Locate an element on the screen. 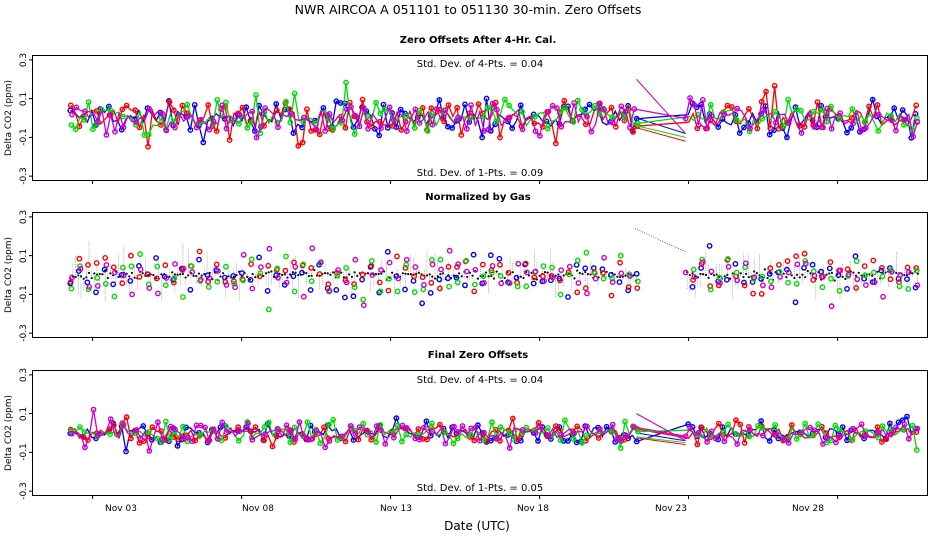  panel-2-y-tick-label: 0.3 is located at coordinates (24, 217).